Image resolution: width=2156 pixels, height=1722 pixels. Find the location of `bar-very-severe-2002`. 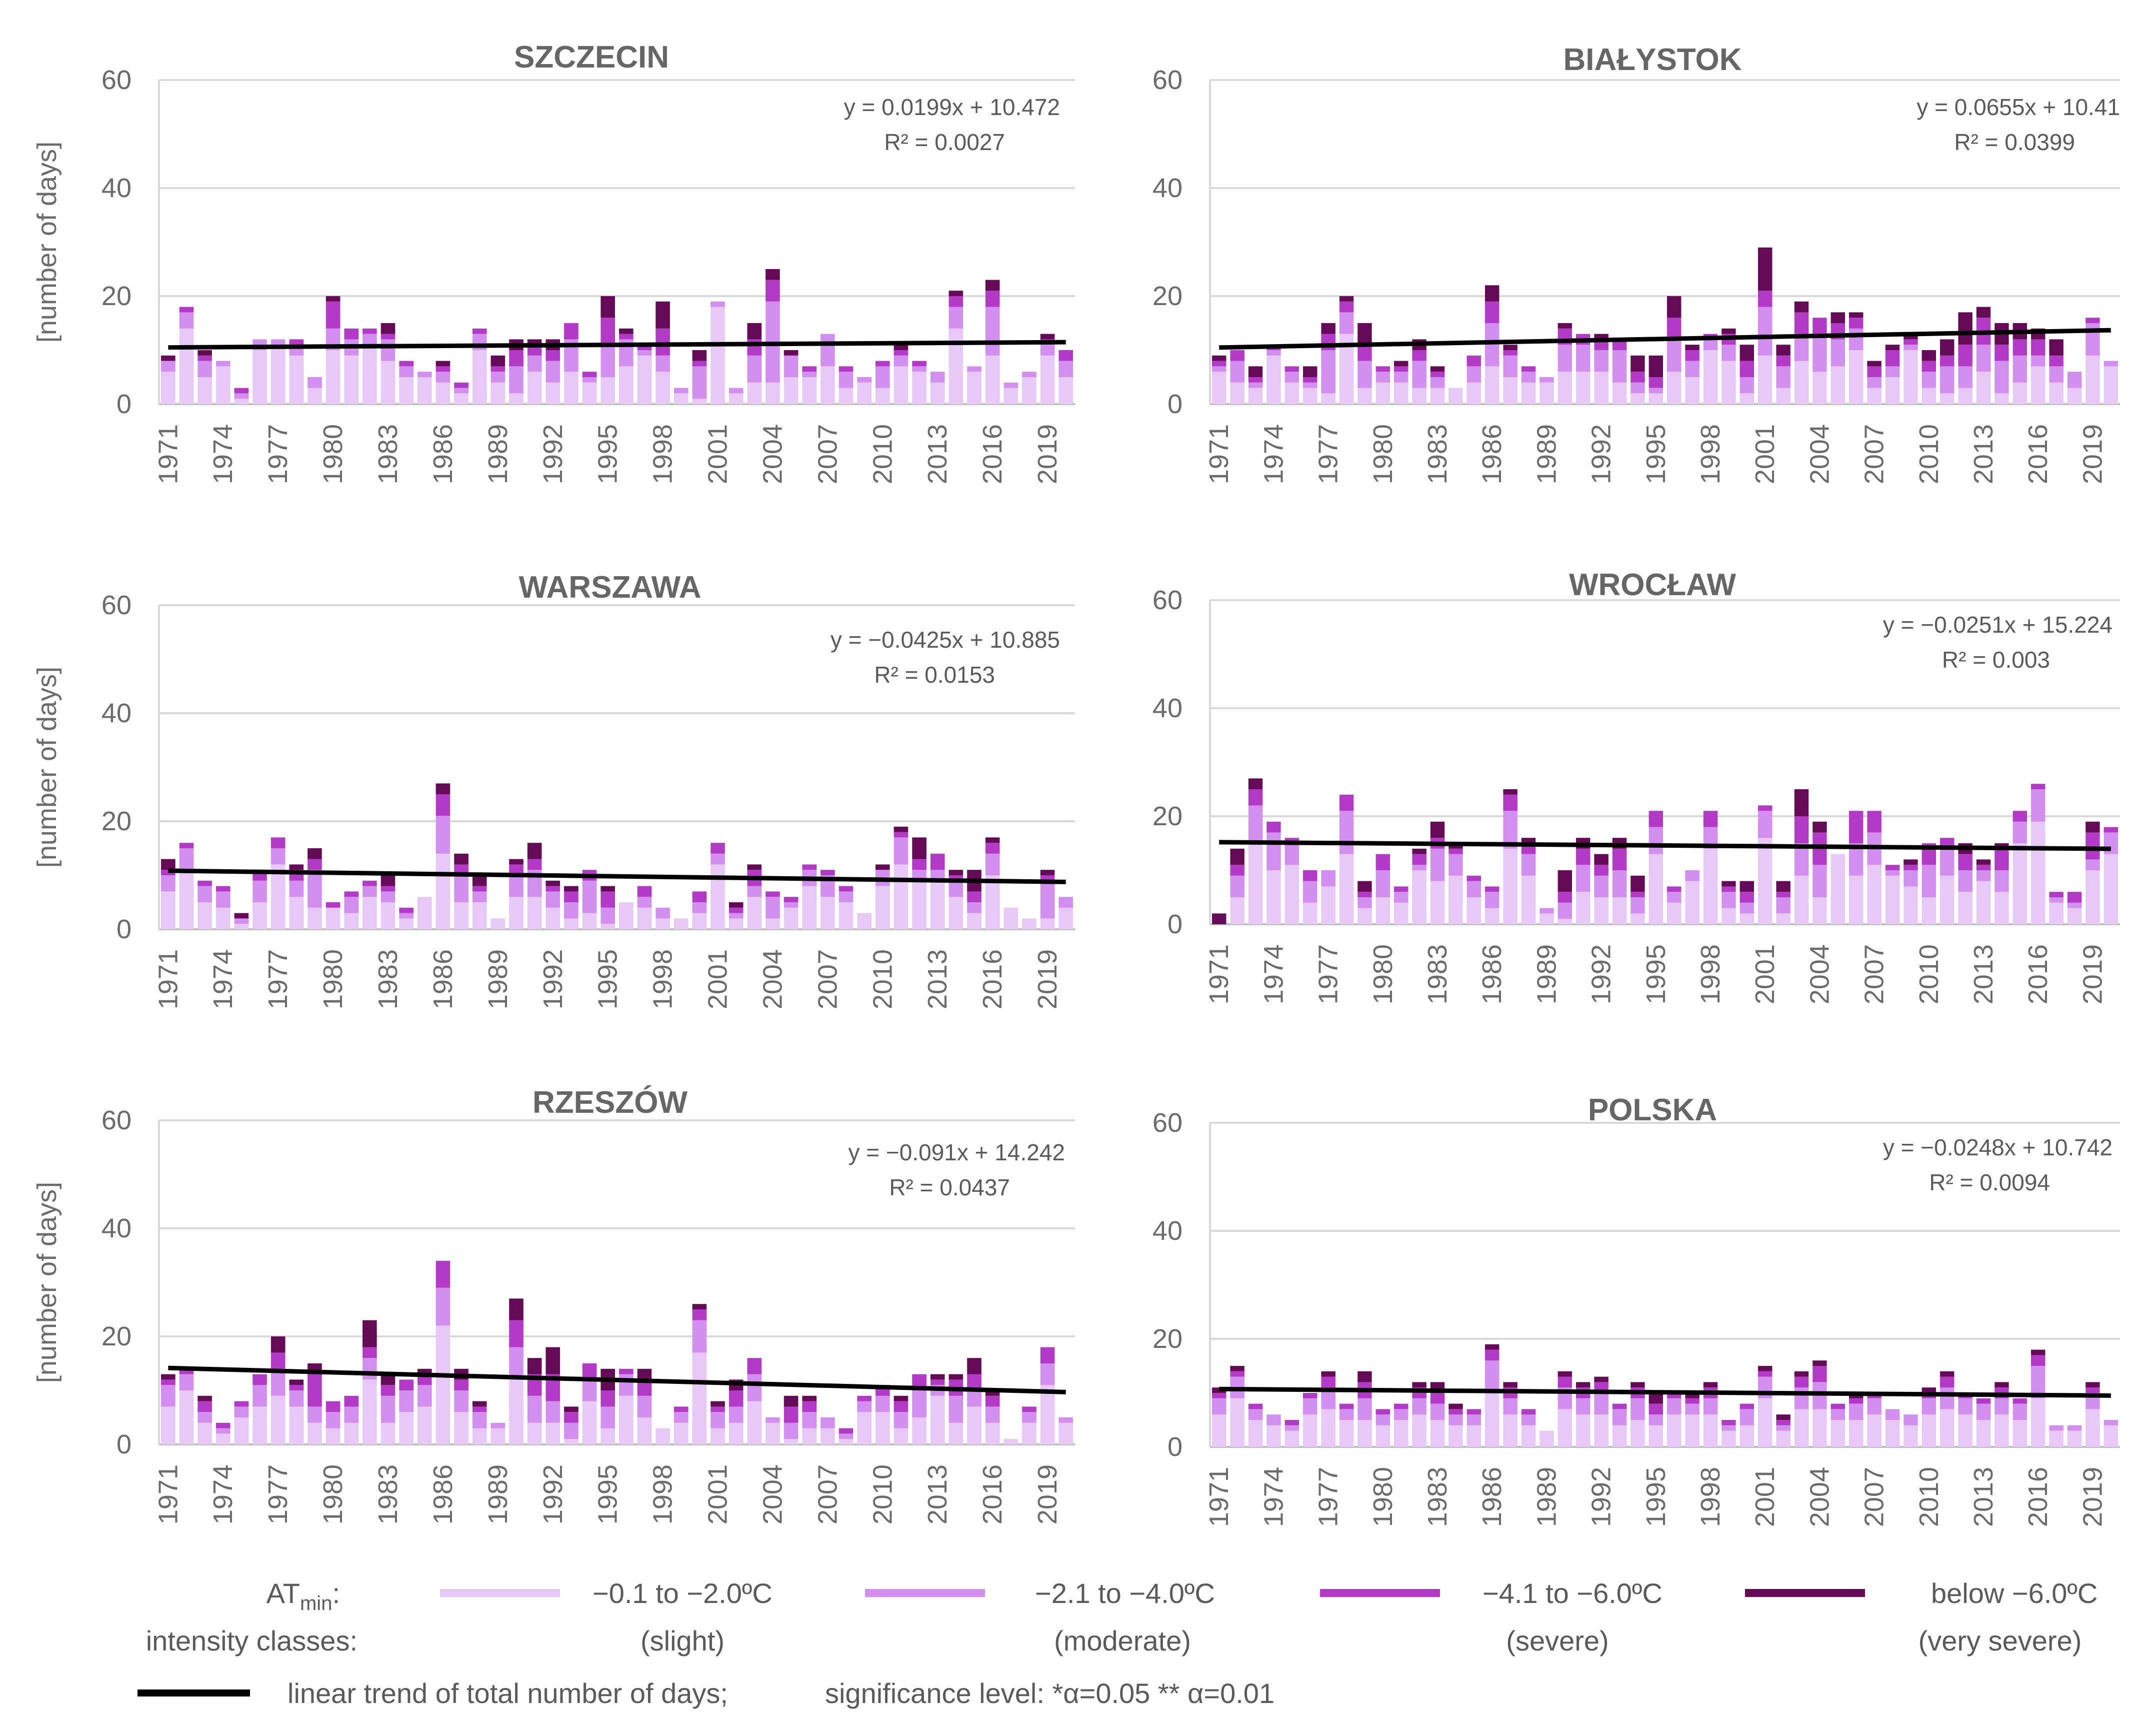

bar-very-severe-2002 is located at coordinates (1783, 1417).